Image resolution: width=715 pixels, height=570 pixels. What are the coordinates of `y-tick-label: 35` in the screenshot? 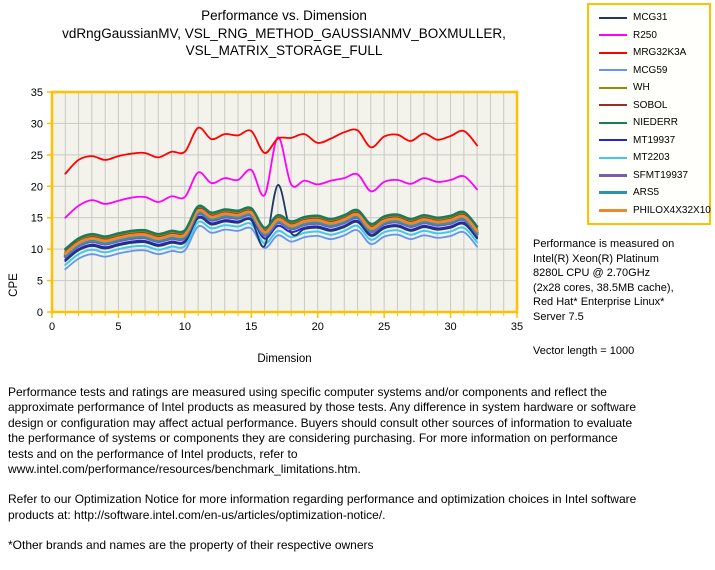 It's located at (37, 93).